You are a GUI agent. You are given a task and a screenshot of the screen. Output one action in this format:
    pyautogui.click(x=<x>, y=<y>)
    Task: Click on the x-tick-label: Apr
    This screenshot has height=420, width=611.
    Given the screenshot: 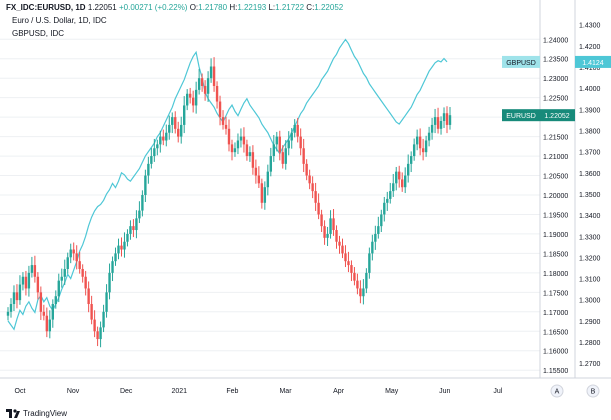 What is the action you would take?
    pyautogui.click(x=339, y=391)
    